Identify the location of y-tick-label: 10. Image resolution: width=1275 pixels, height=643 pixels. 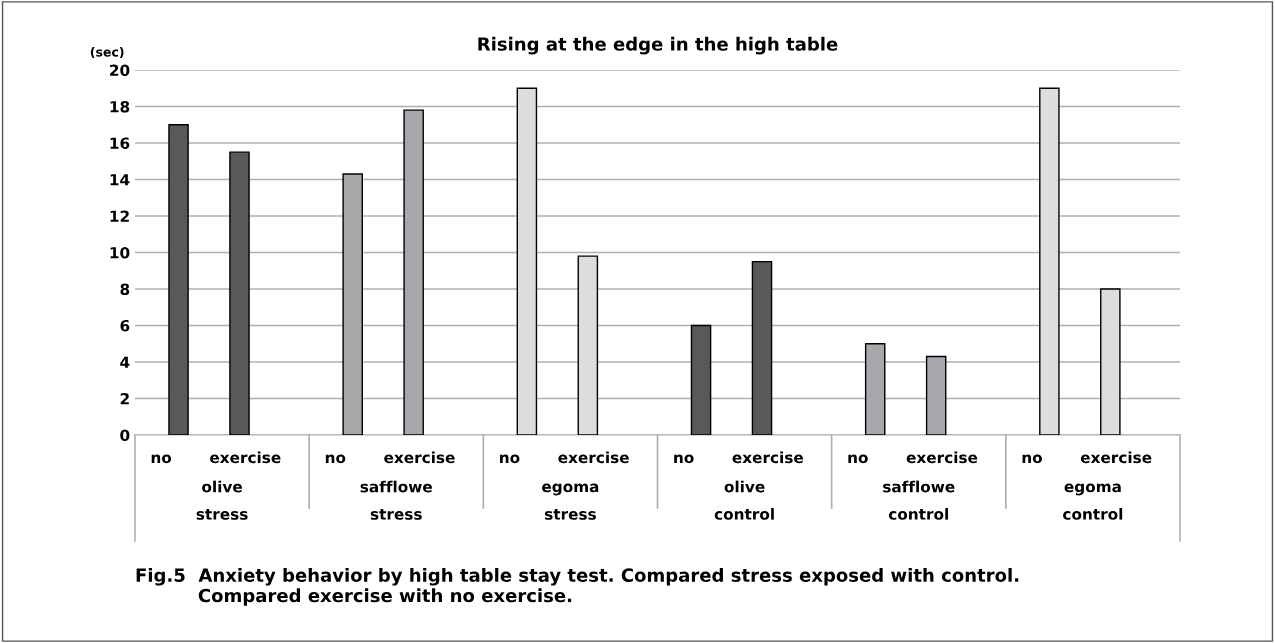
(120, 252).